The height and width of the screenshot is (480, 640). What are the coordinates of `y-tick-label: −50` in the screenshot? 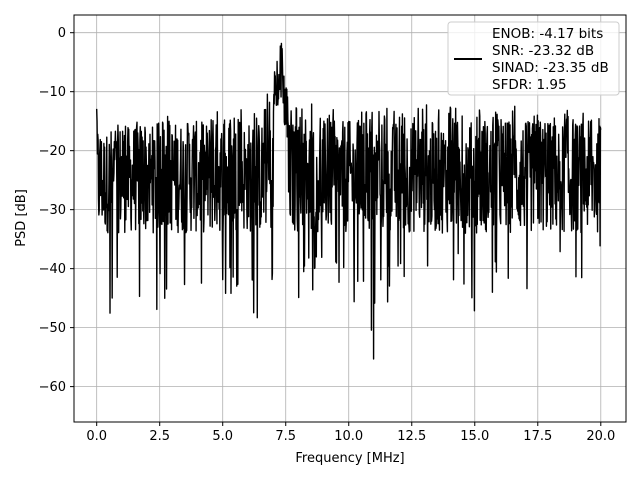 It's located at (52, 328).